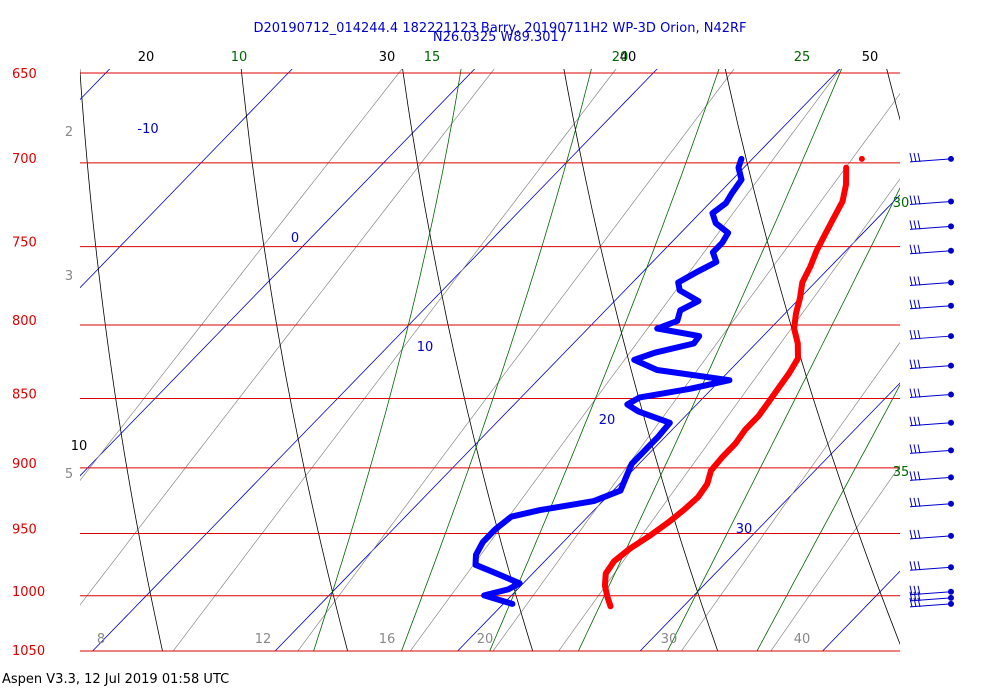 This screenshot has height=700, width=1000. I want to click on mixing-ratio-label: 8, so click(101, 639).